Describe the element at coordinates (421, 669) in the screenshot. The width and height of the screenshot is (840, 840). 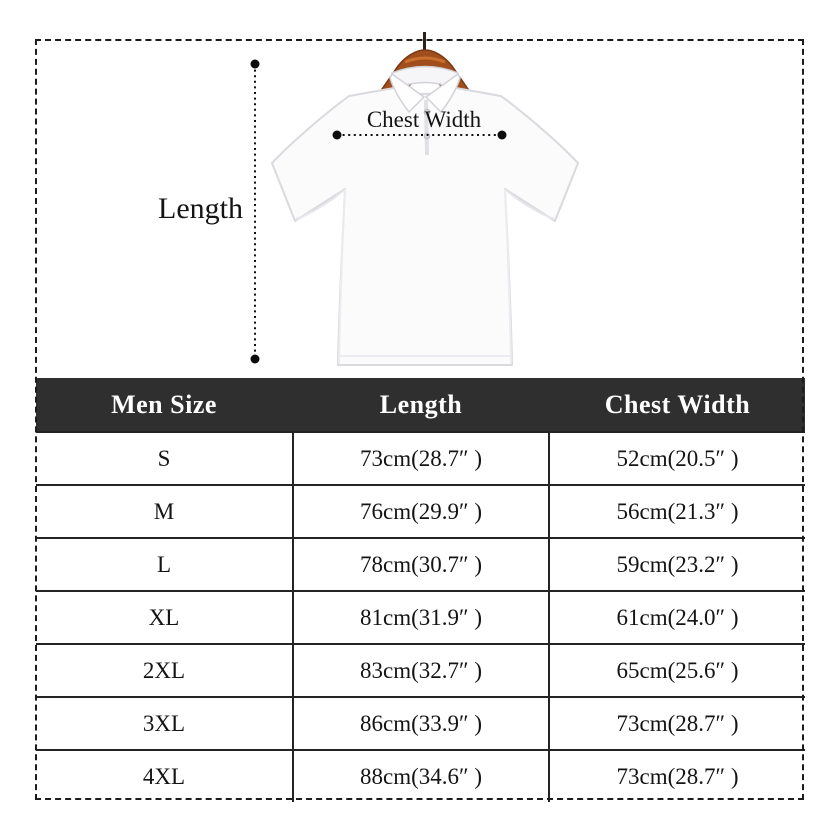
I see `length-cell: 83cm(32.7″ )` at that location.